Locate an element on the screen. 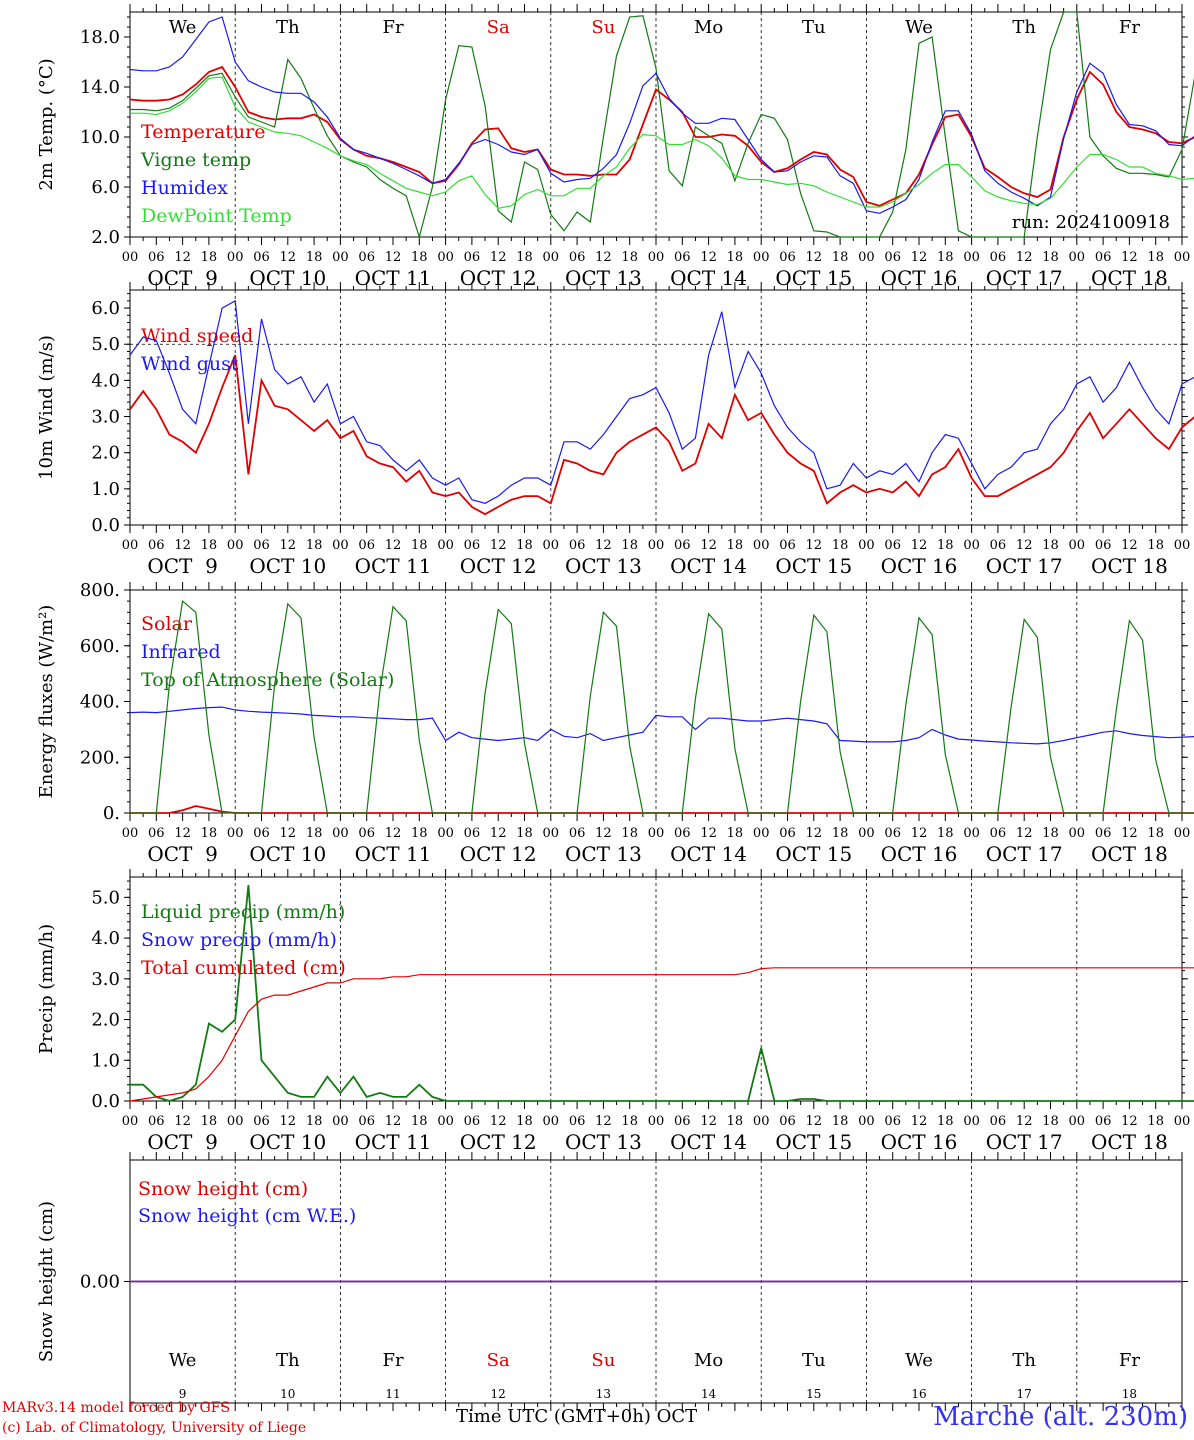 The image size is (1194, 1440). day-number-label: 14 is located at coordinates (709, 1394).